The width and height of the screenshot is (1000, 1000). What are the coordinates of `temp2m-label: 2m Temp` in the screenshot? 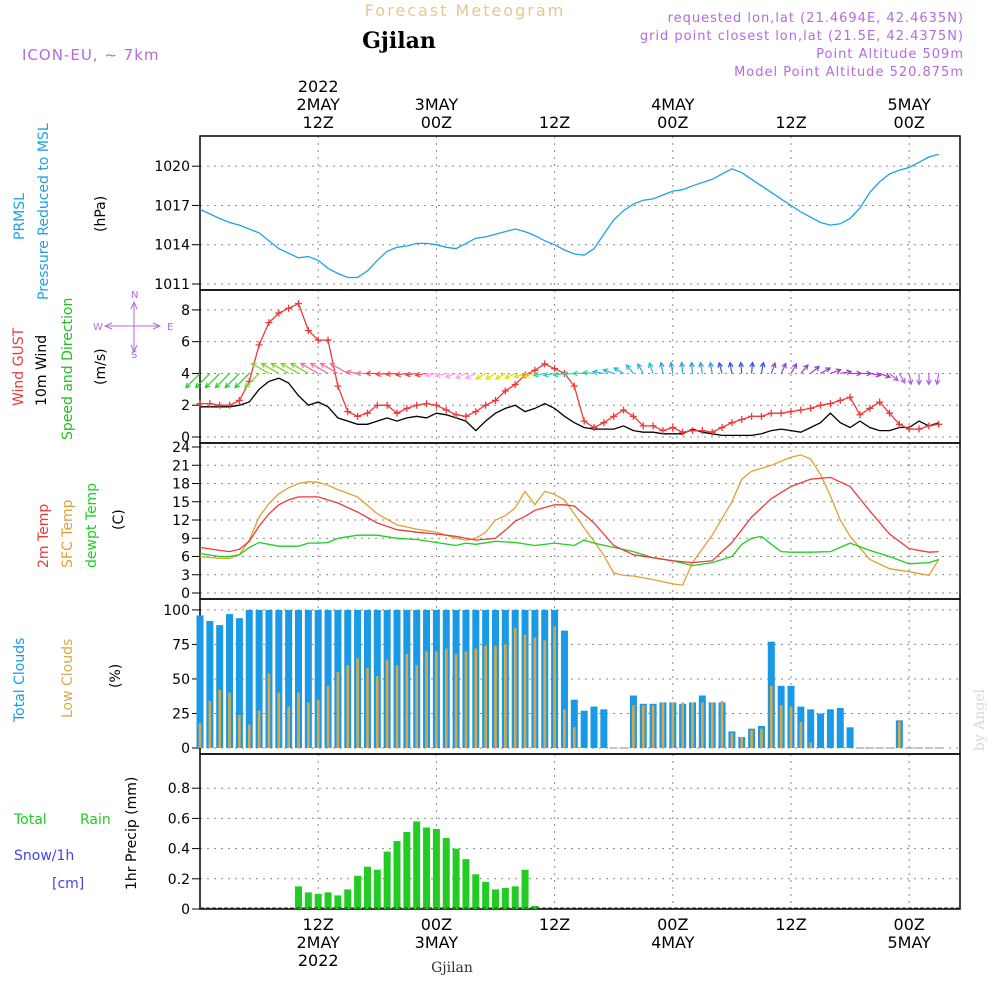 It's located at (44, 536).